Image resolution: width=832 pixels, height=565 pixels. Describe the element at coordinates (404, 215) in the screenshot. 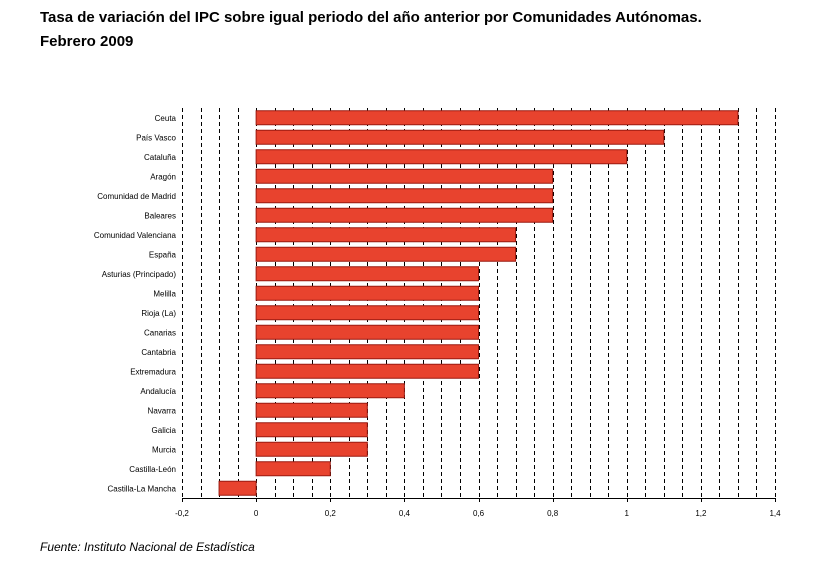

I see `bar-baleares` at that location.